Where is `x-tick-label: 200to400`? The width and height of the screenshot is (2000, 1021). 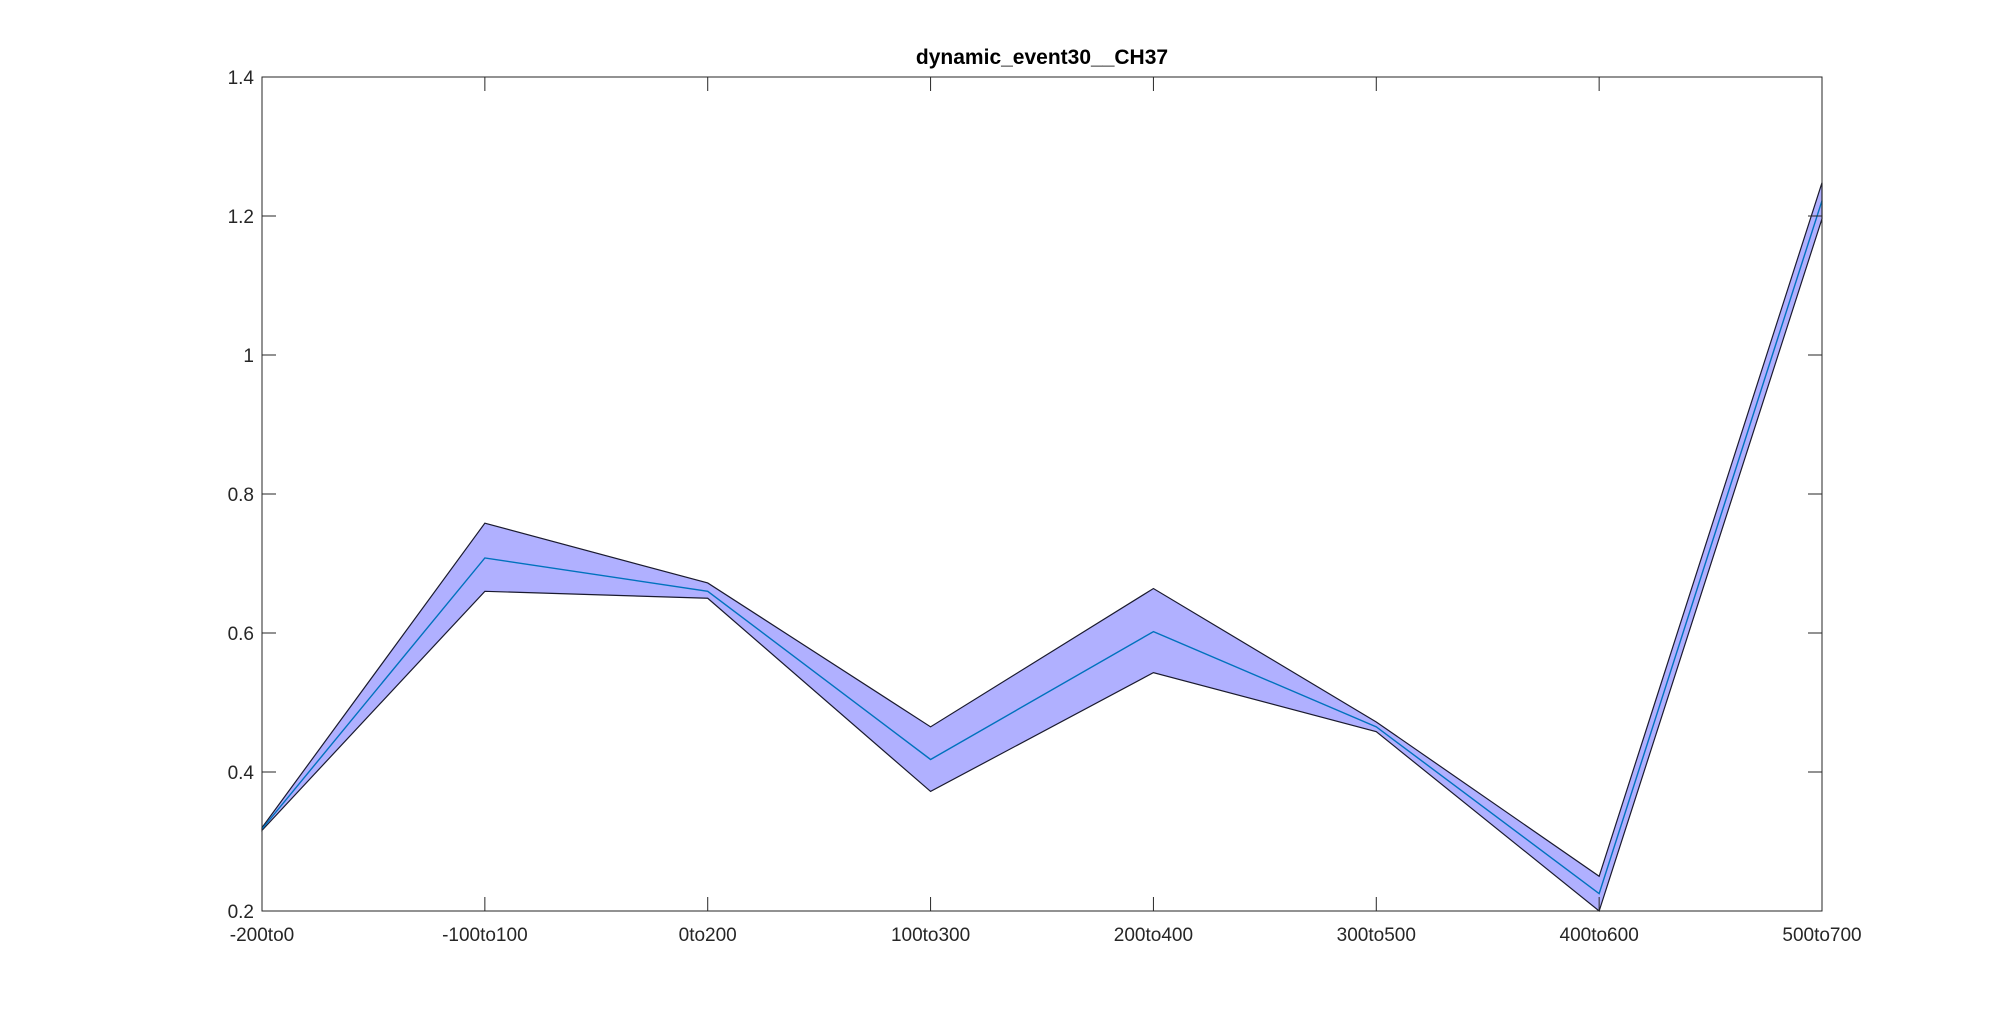 x-tick-label: 200to400 is located at coordinates (1153, 935).